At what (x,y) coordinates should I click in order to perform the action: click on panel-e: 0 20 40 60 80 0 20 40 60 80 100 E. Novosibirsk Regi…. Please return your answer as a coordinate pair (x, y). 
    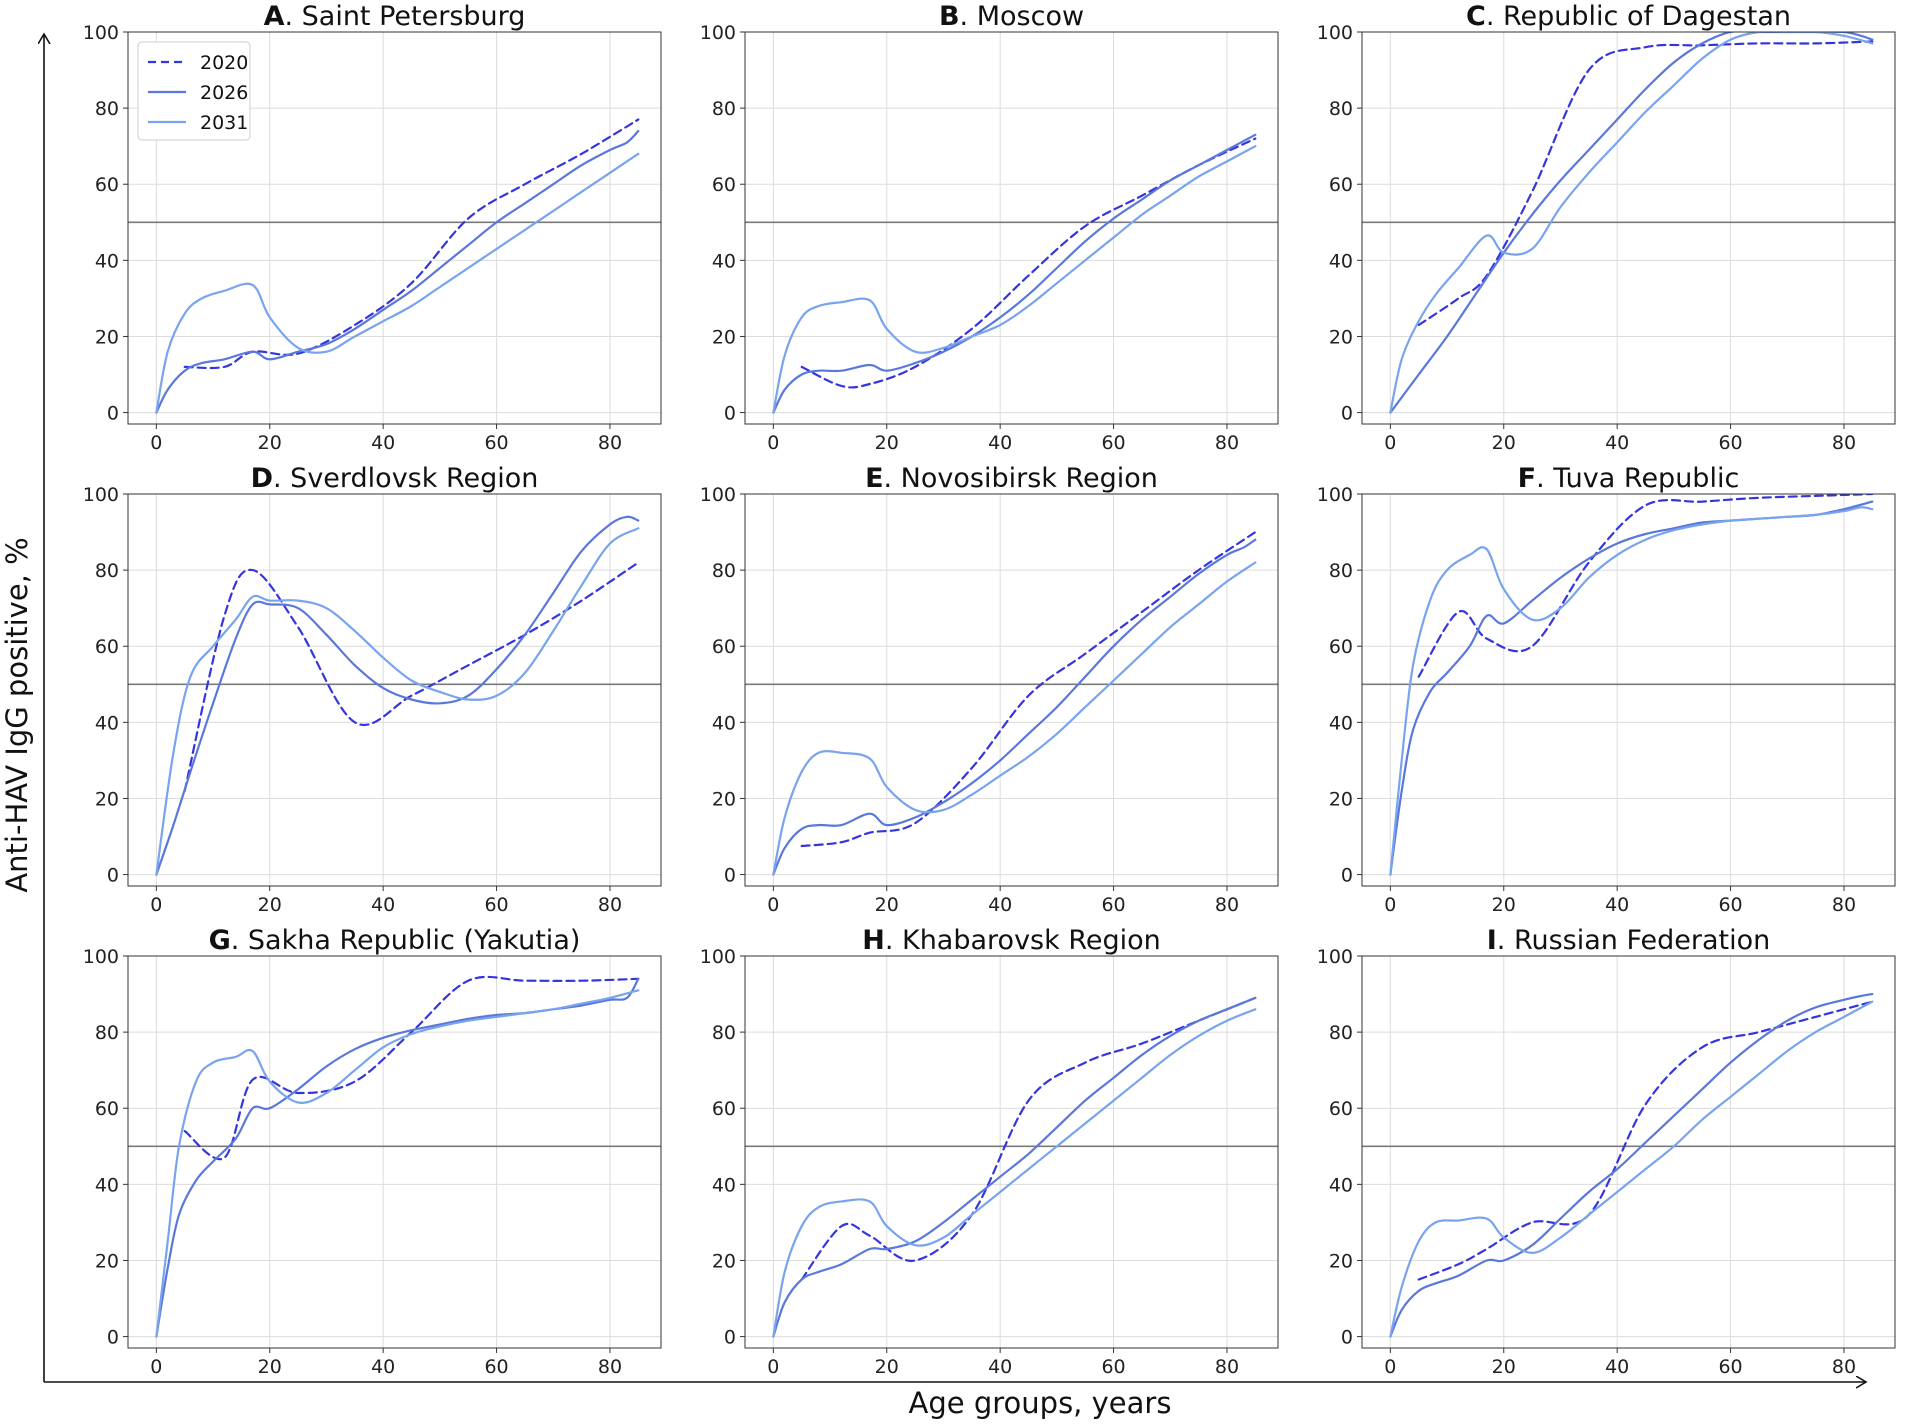
    Looking at the image, I should click on (989, 689).